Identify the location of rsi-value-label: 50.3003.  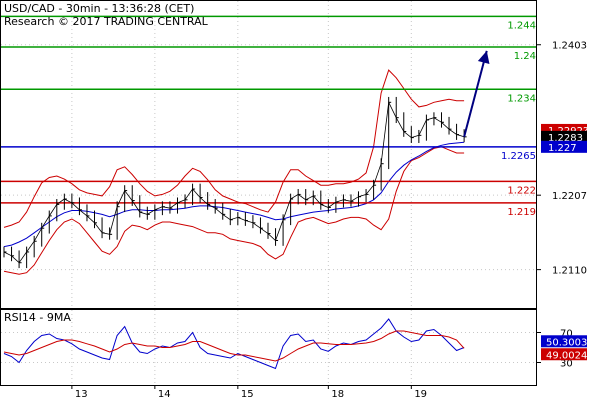
(566, 342).